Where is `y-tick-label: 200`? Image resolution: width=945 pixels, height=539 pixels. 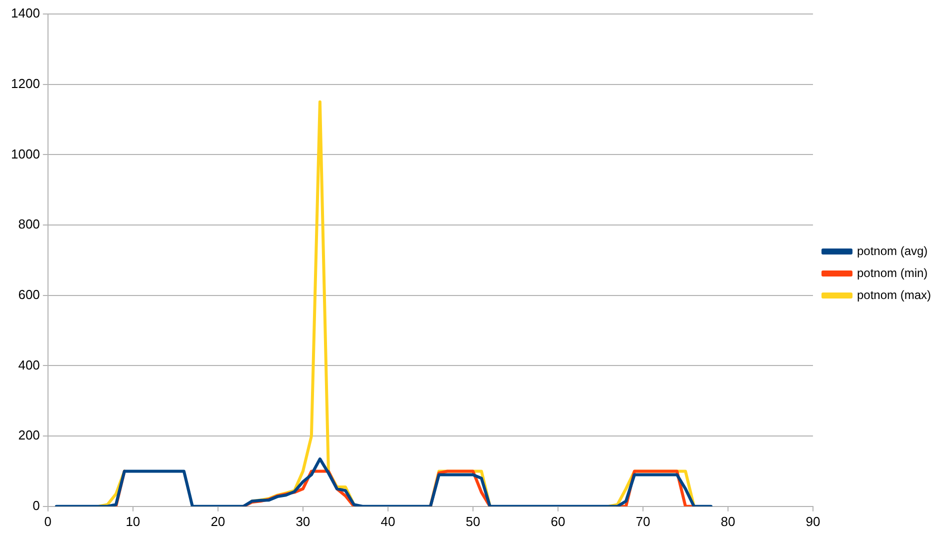 y-tick-label: 200 is located at coordinates (29, 435).